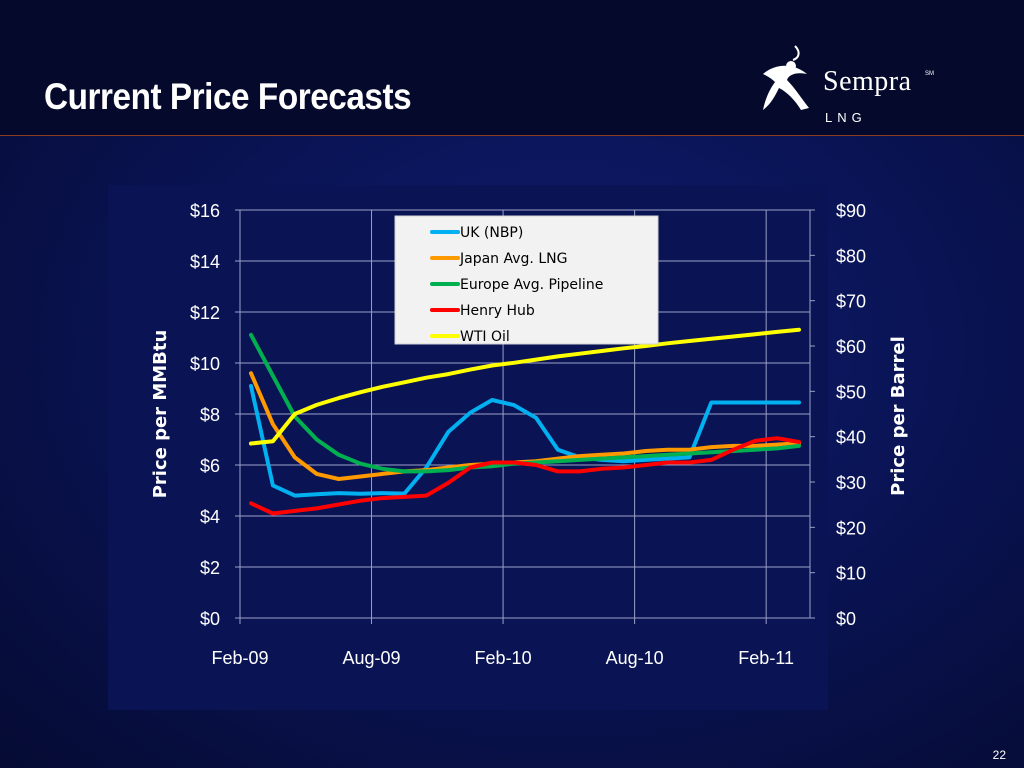  I want to click on header-divider, so click(512, 135).